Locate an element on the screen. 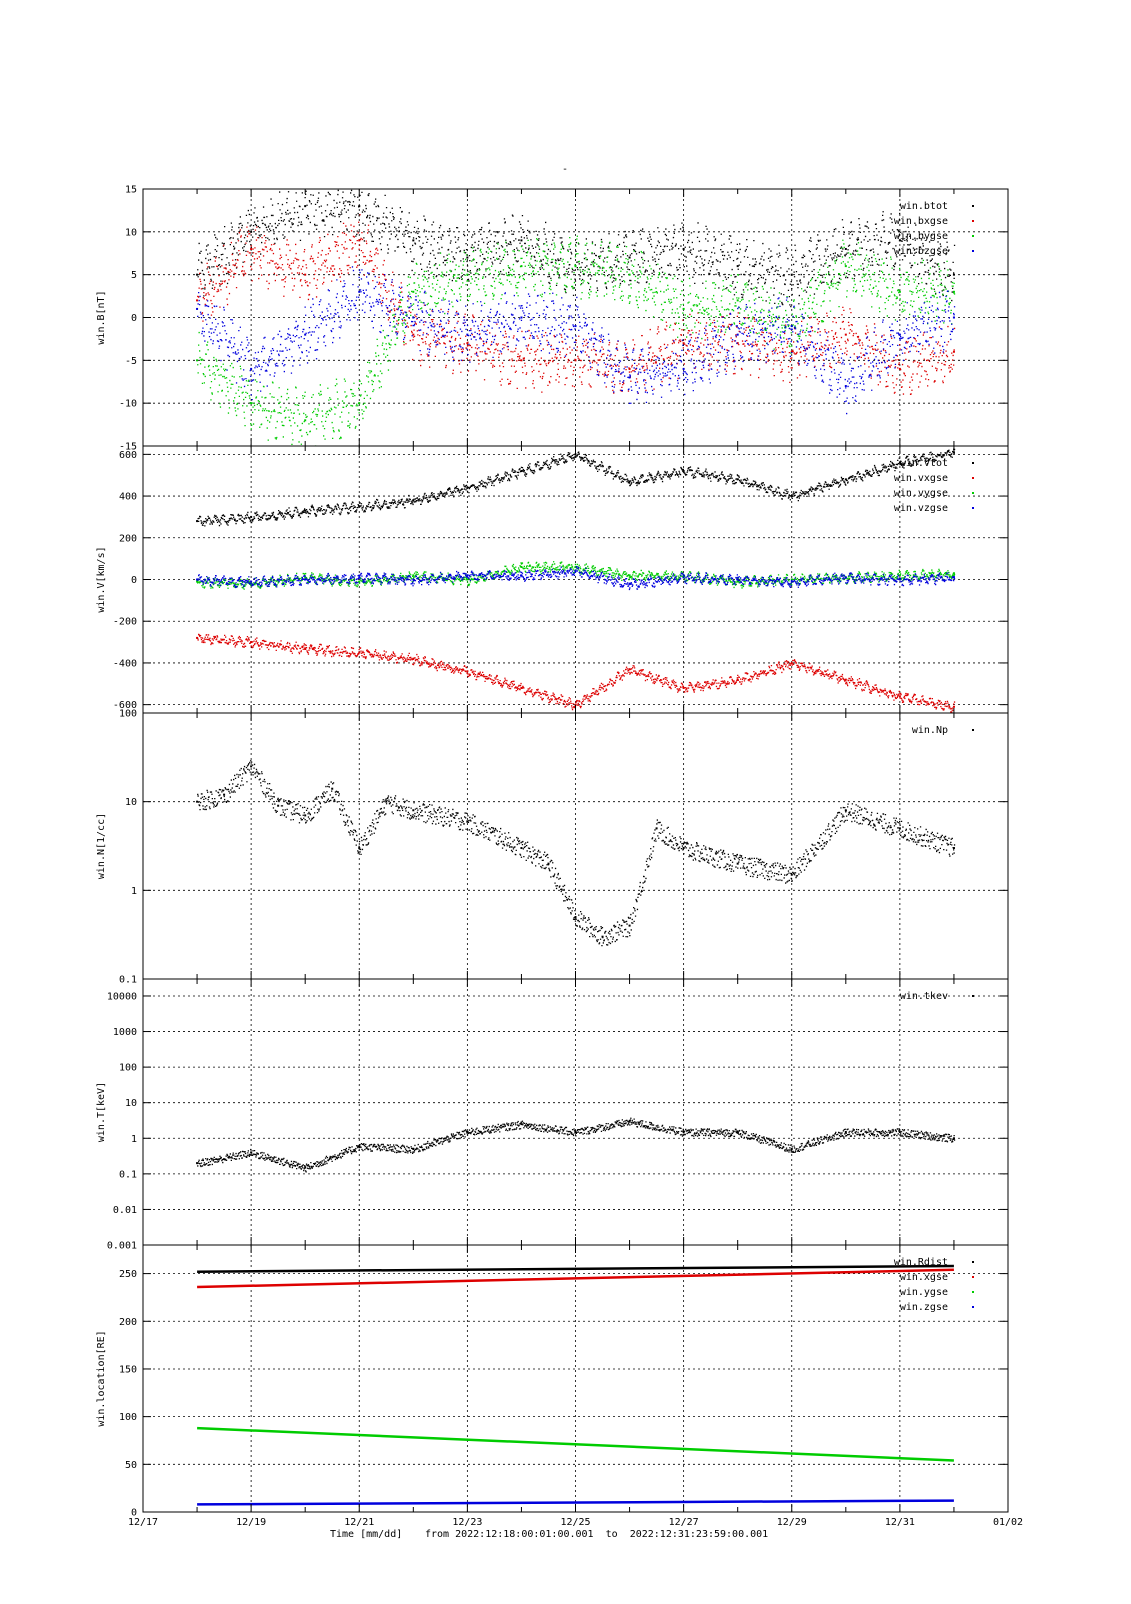 Image resolution: width=1131 pixels, height=1604 pixels. legend-entry-label: win.tkev is located at coordinates (924, 996).